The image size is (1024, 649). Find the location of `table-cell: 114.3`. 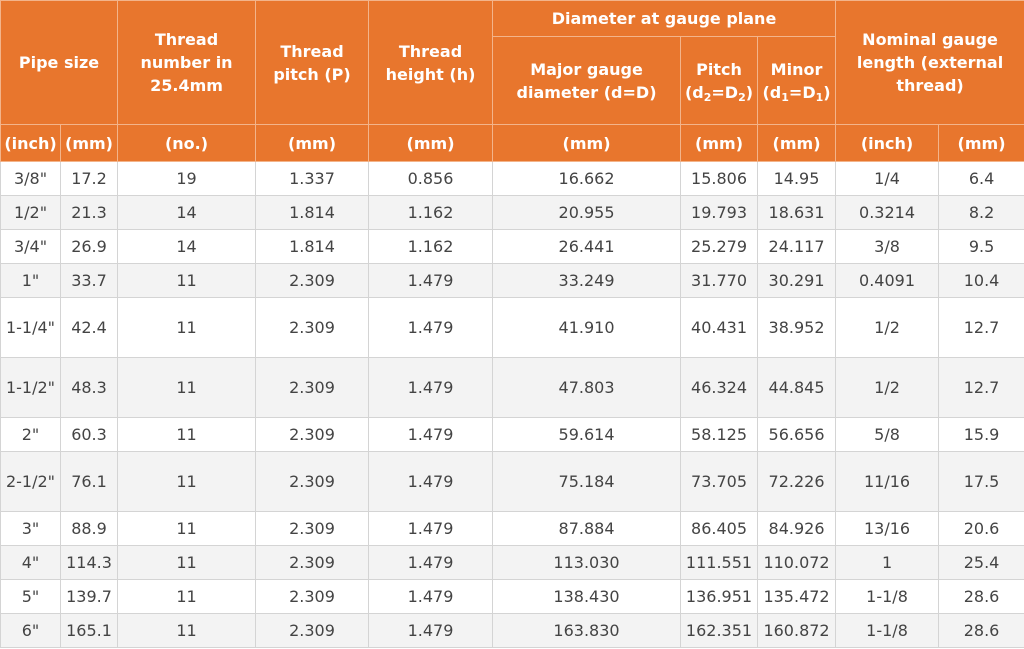

table-cell: 114.3 is located at coordinates (89, 562).